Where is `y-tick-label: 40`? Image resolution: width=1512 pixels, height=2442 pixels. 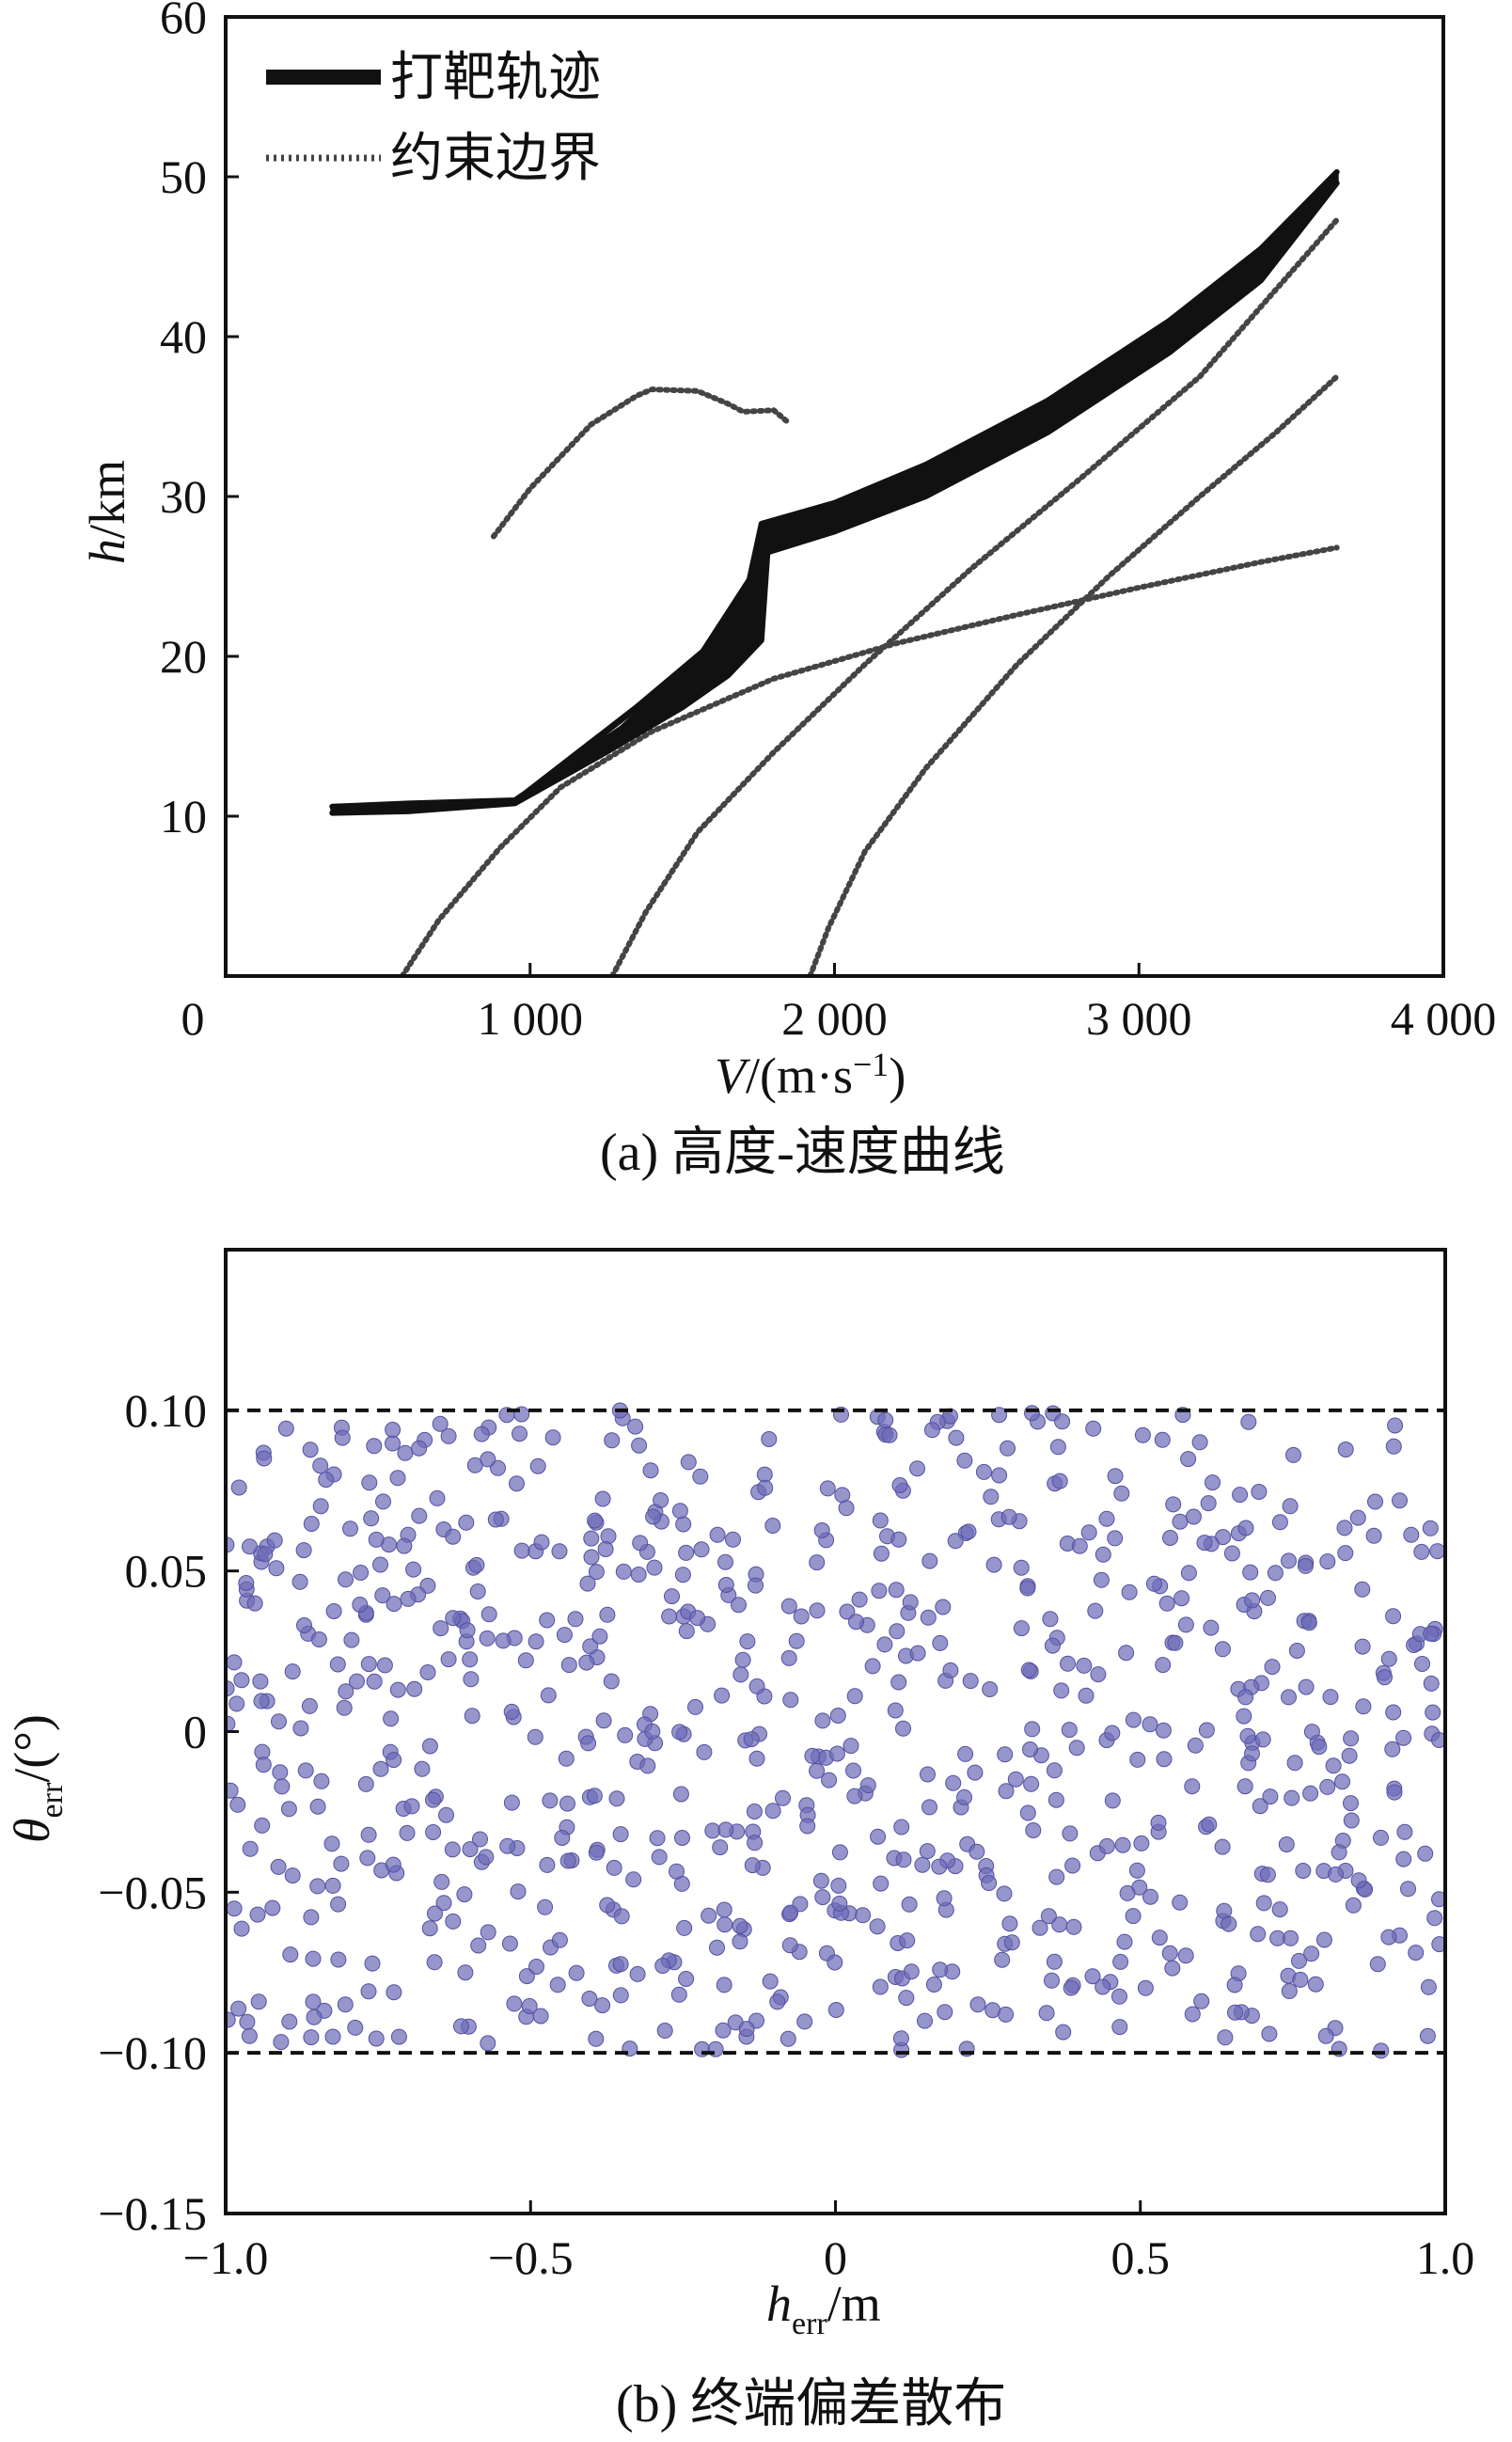
y-tick-label: 40 is located at coordinates (183, 336).